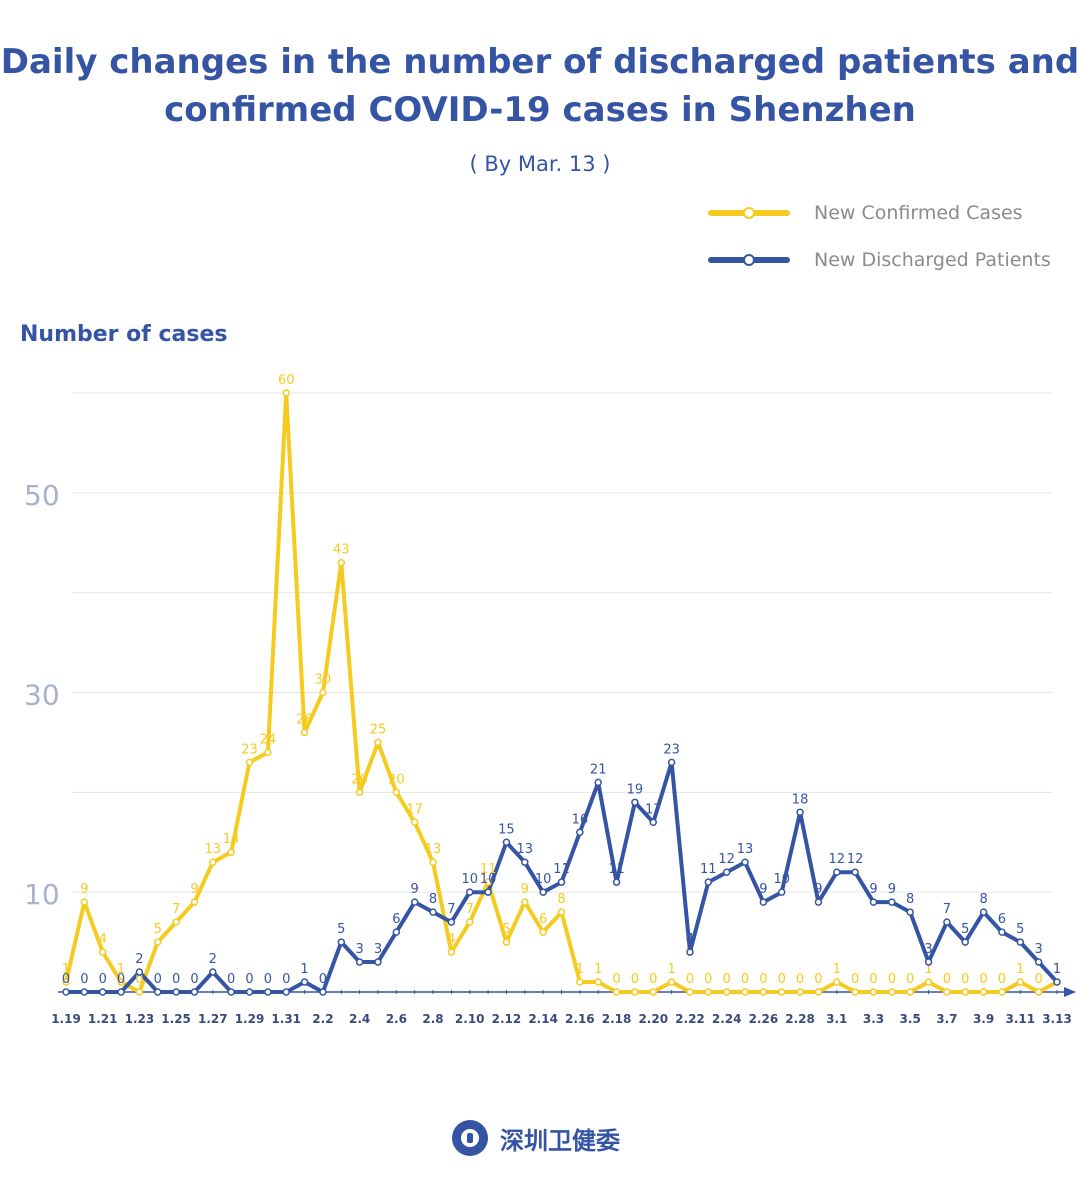 The height and width of the screenshot is (1184, 1080). I want to click on legend-item-discharged: New Discharged Patients, so click(888, 260).